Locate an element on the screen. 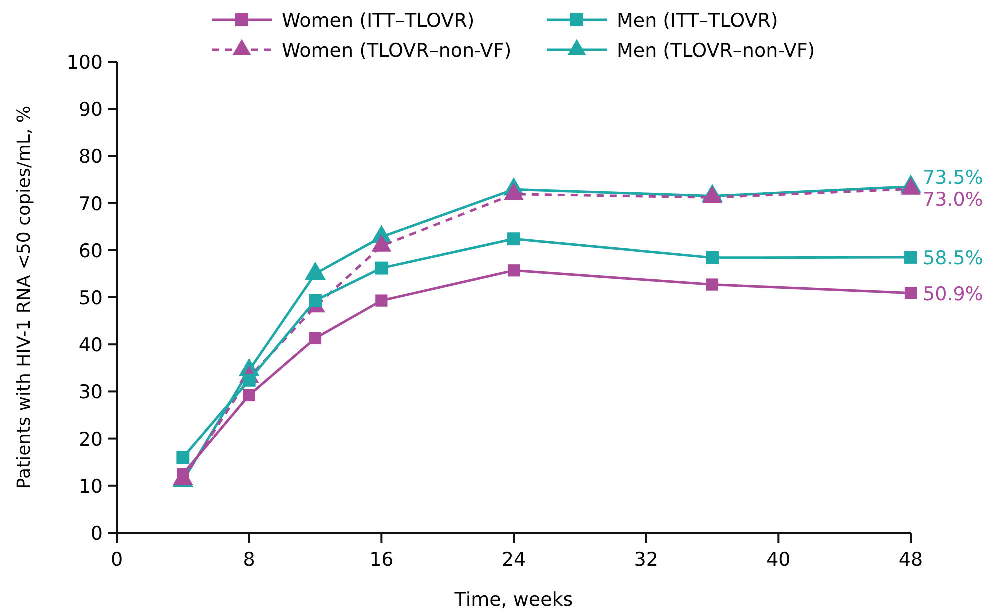 This screenshot has width=994, height=616. x-tick-label: 40 is located at coordinates (778, 560).